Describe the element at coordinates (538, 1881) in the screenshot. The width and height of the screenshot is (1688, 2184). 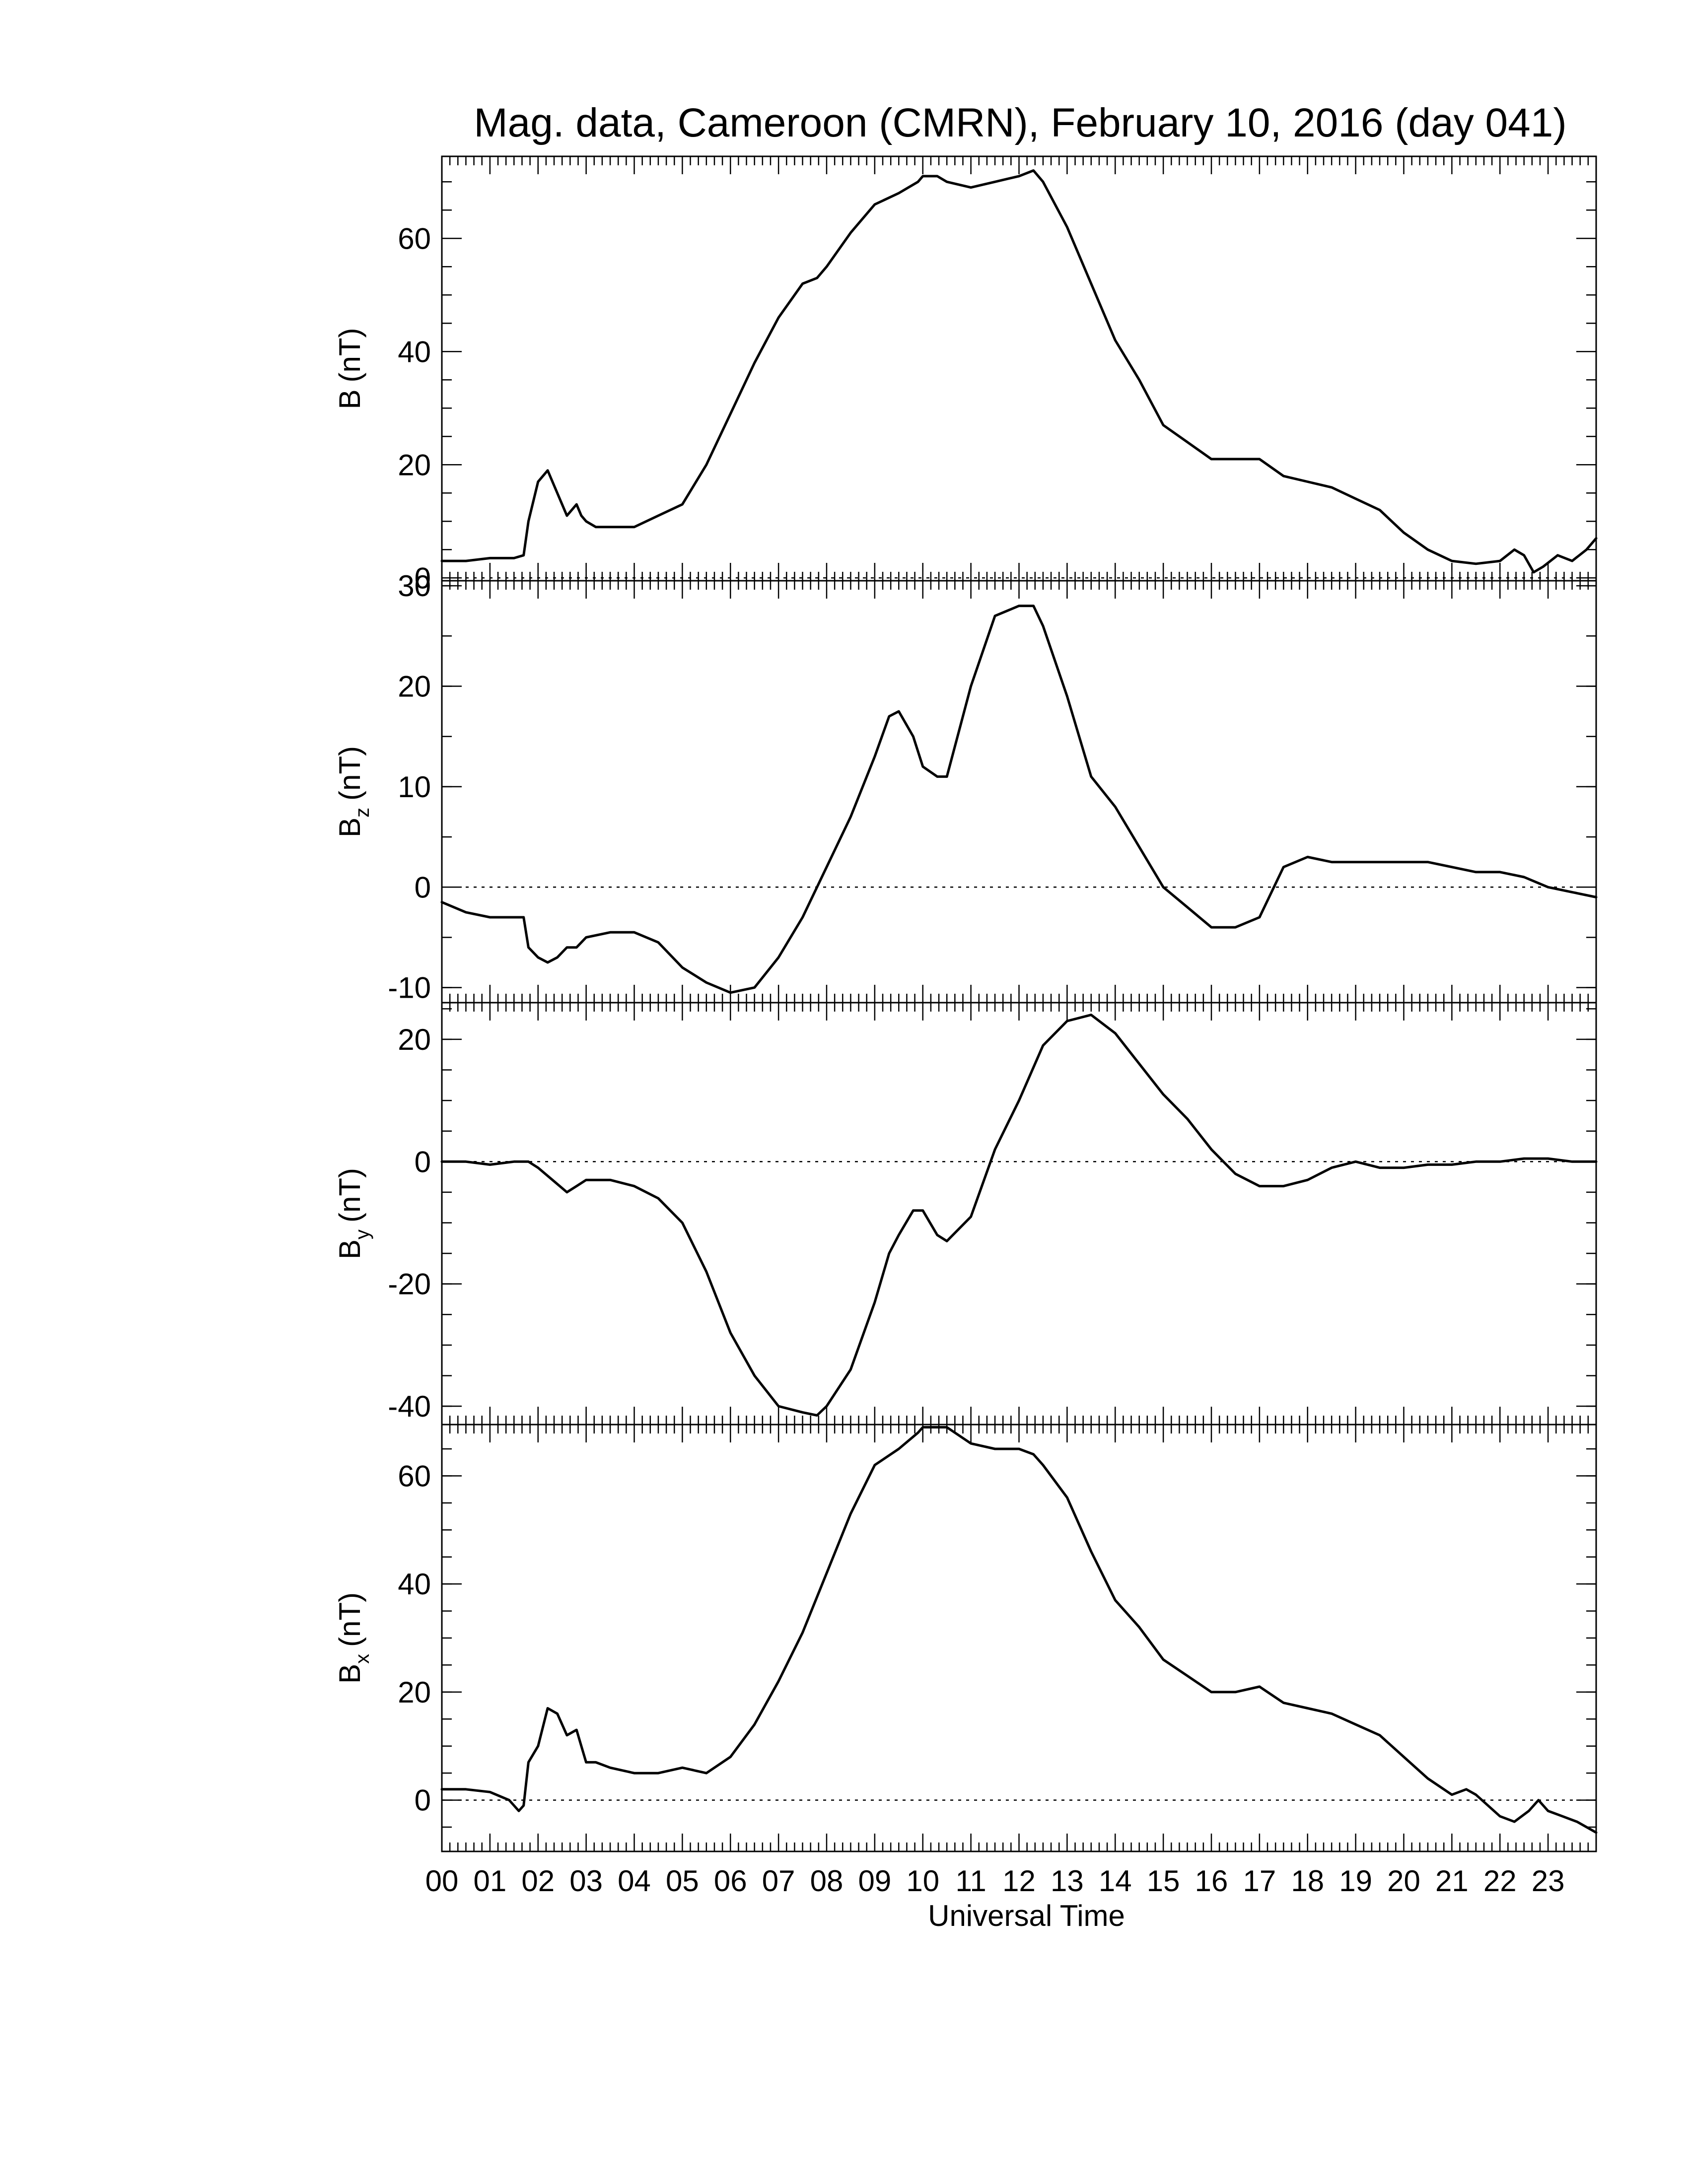
I see `x-tick-label: 02` at that location.